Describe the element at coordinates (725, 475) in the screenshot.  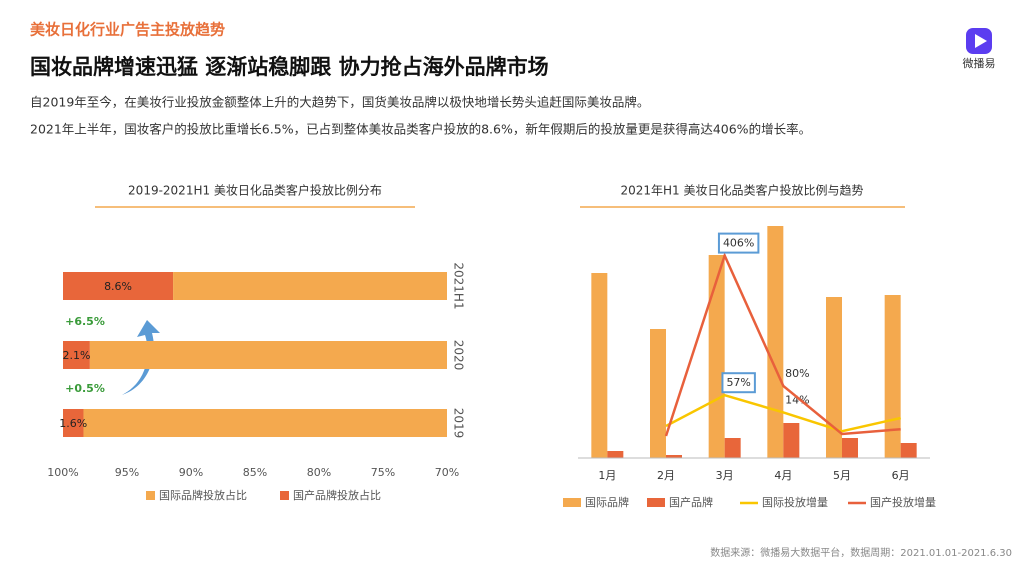
I see `x-tick-label: 3月` at that location.